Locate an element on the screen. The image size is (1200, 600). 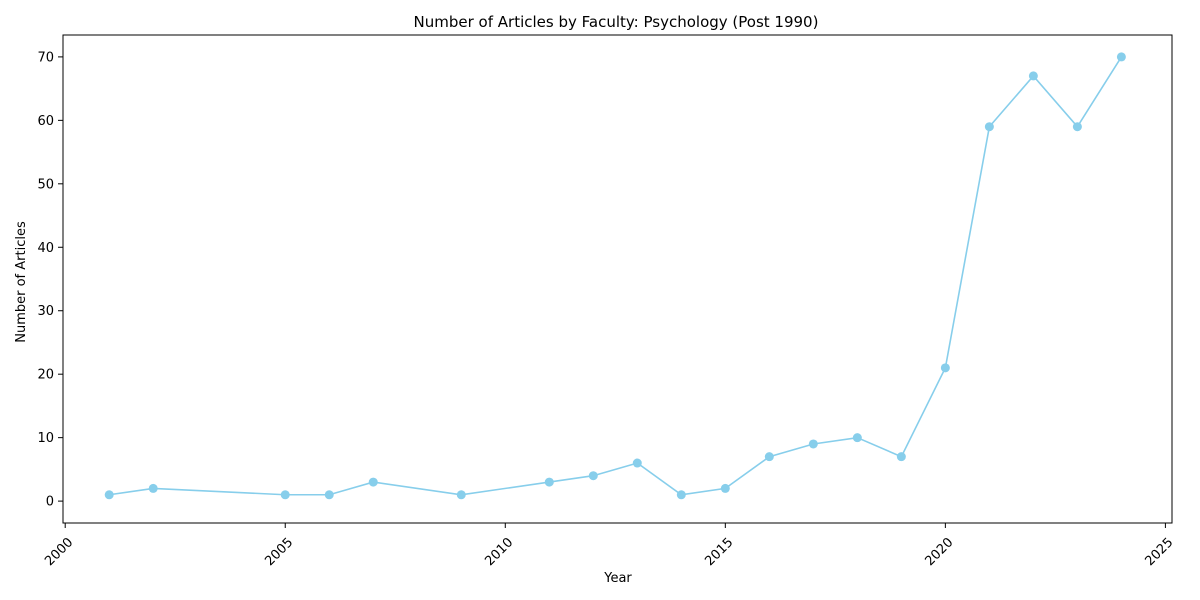
y-tick-label: 10 is located at coordinates (45, 438).